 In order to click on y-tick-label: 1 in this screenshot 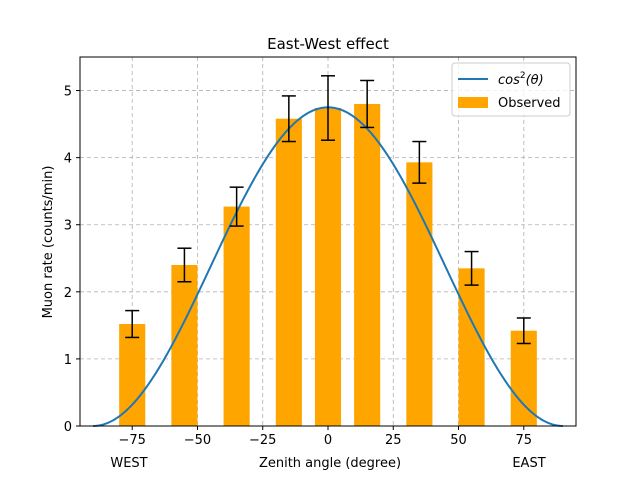, I will do `click(68, 360)`.